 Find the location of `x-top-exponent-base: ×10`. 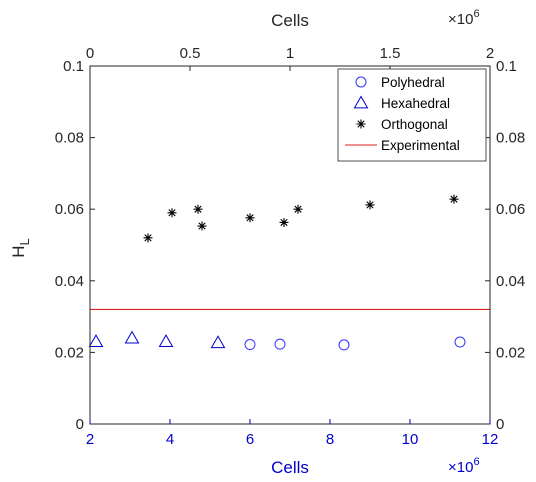

x-top-exponent-base: ×10 is located at coordinates (460, 19).